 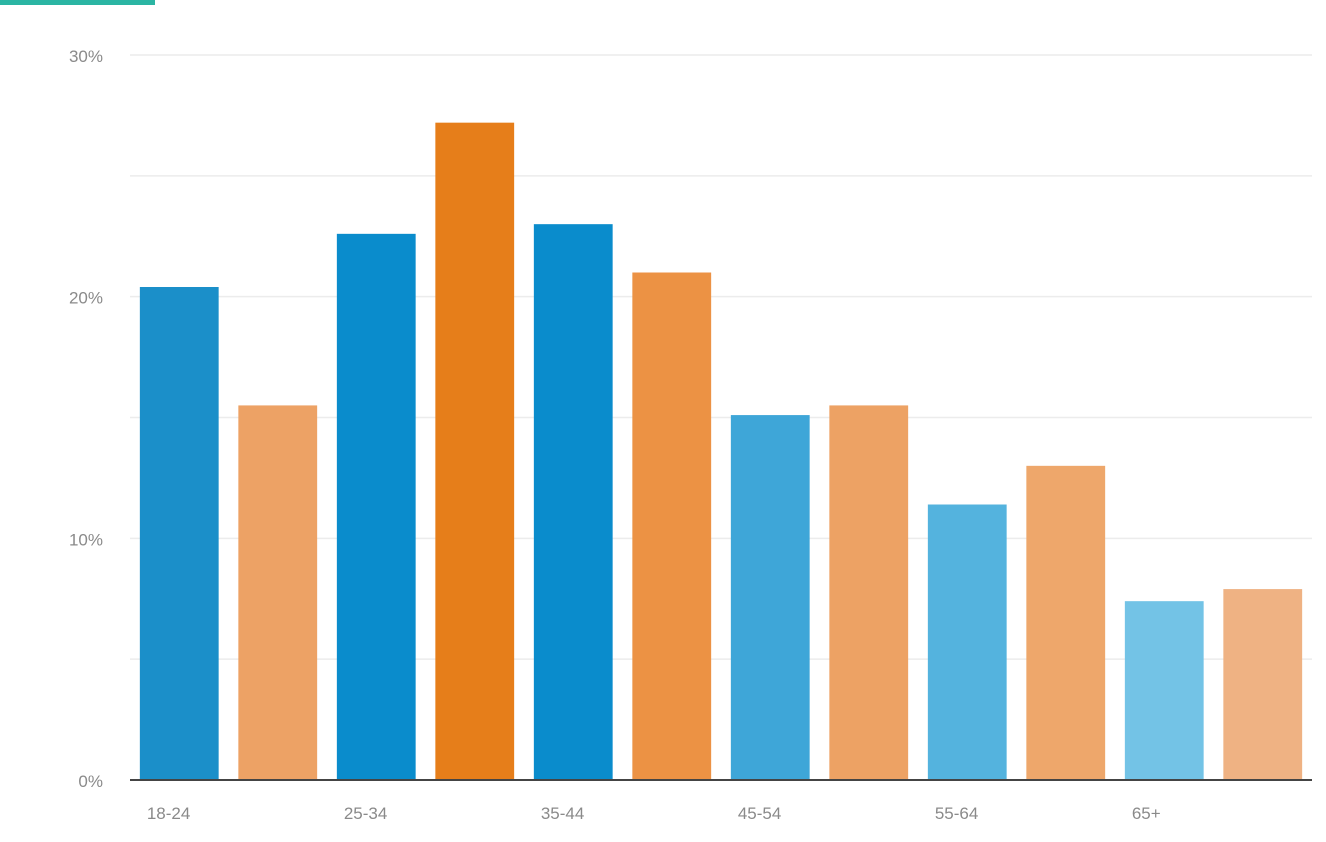 What do you see at coordinates (365, 813) in the screenshot?
I see `x-tick-label: 25-34` at bounding box center [365, 813].